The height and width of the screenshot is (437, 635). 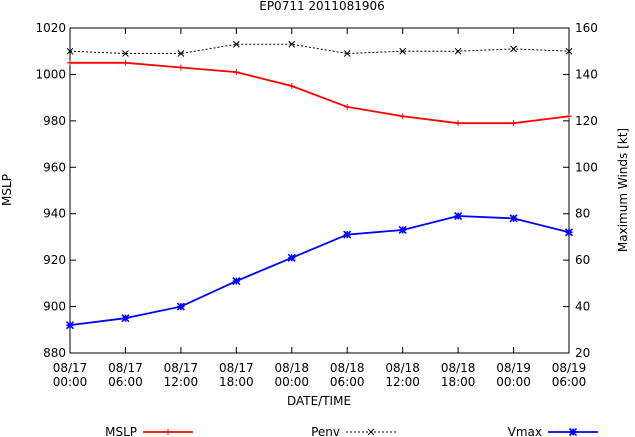 What do you see at coordinates (320, 93) in the screenshot?
I see `series-line-mslp` at bounding box center [320, 93].